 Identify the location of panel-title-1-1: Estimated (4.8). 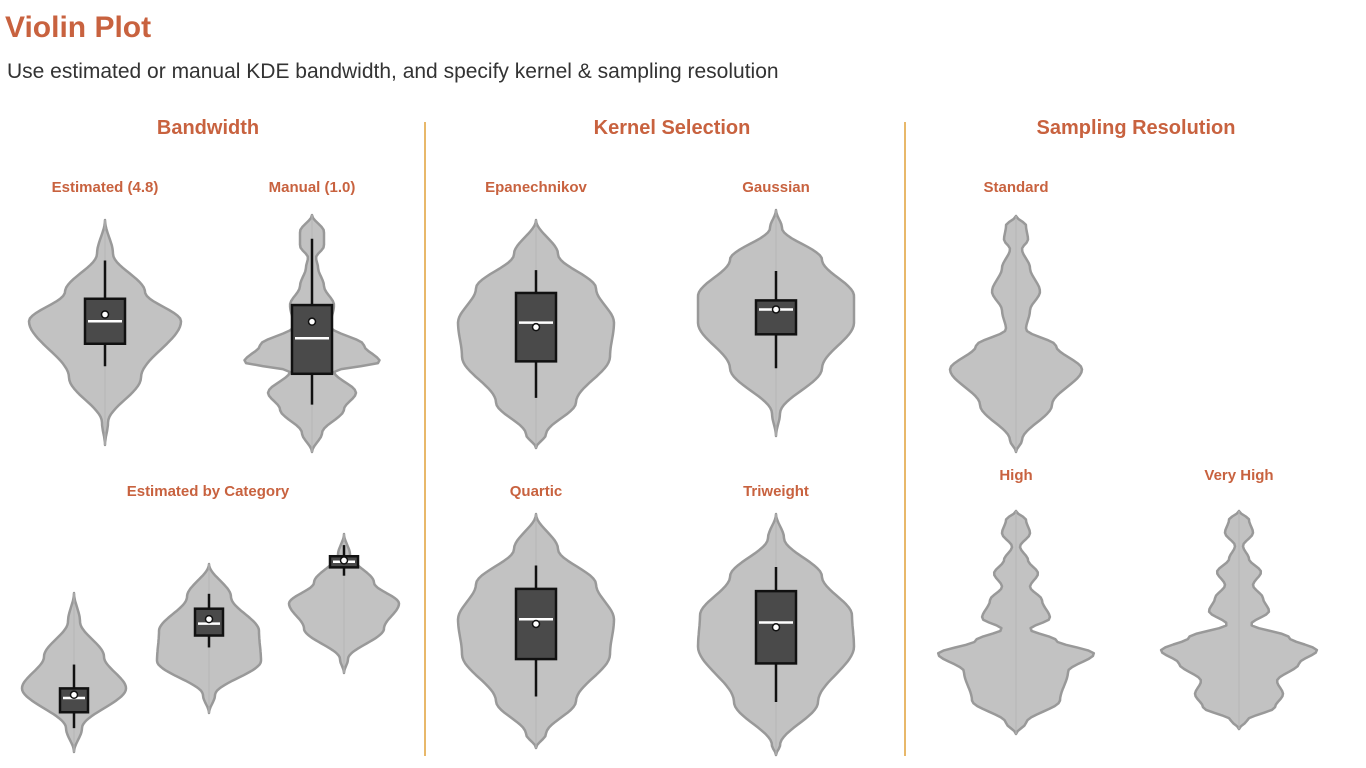
(105, 187).